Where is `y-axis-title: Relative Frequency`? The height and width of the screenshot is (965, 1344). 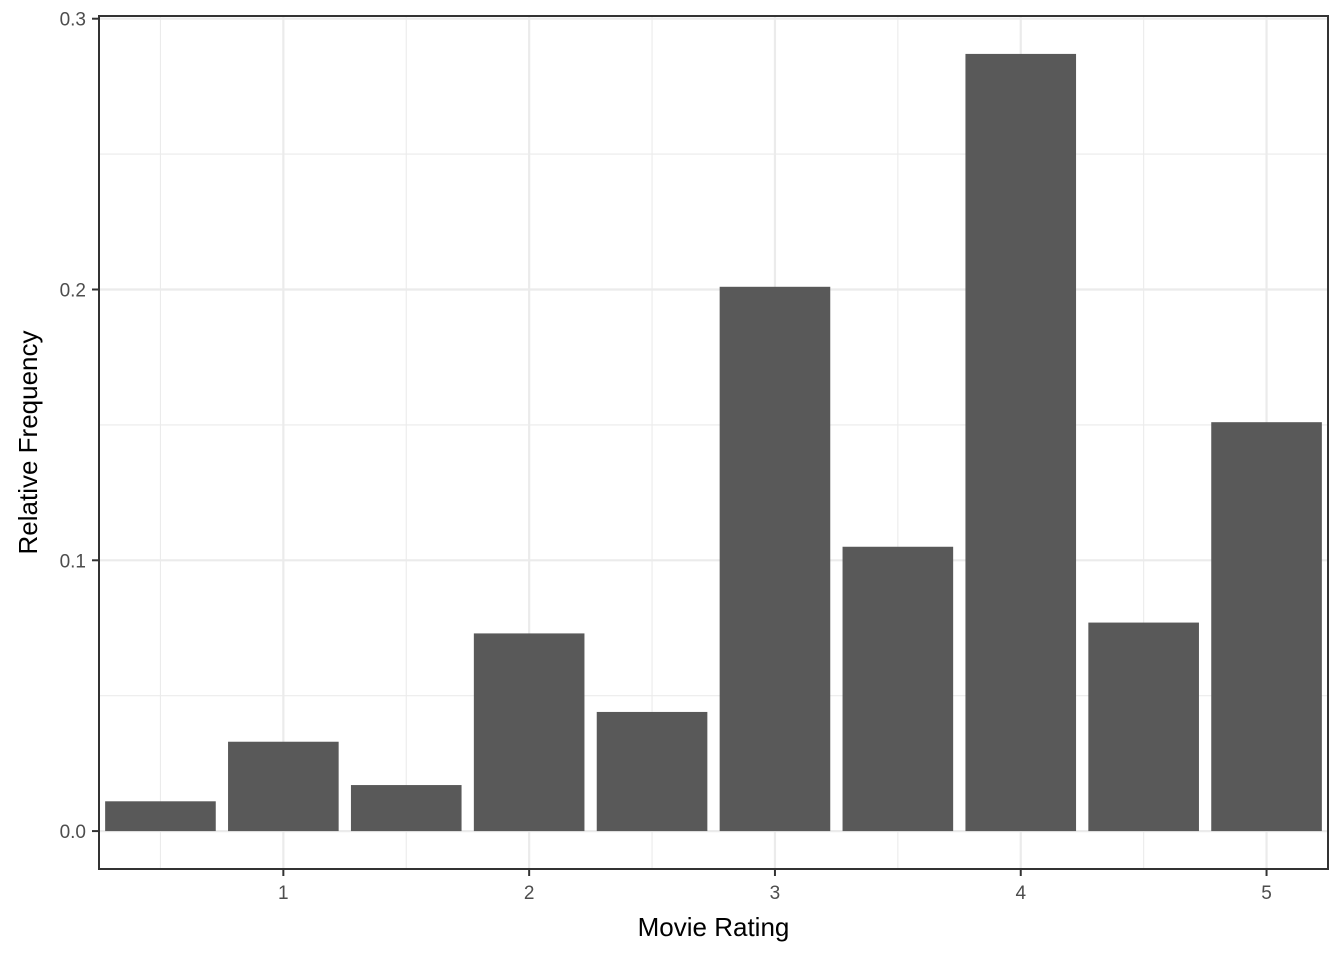
y-axis-title: Relative Frequency is located at coordinates (28, 443).